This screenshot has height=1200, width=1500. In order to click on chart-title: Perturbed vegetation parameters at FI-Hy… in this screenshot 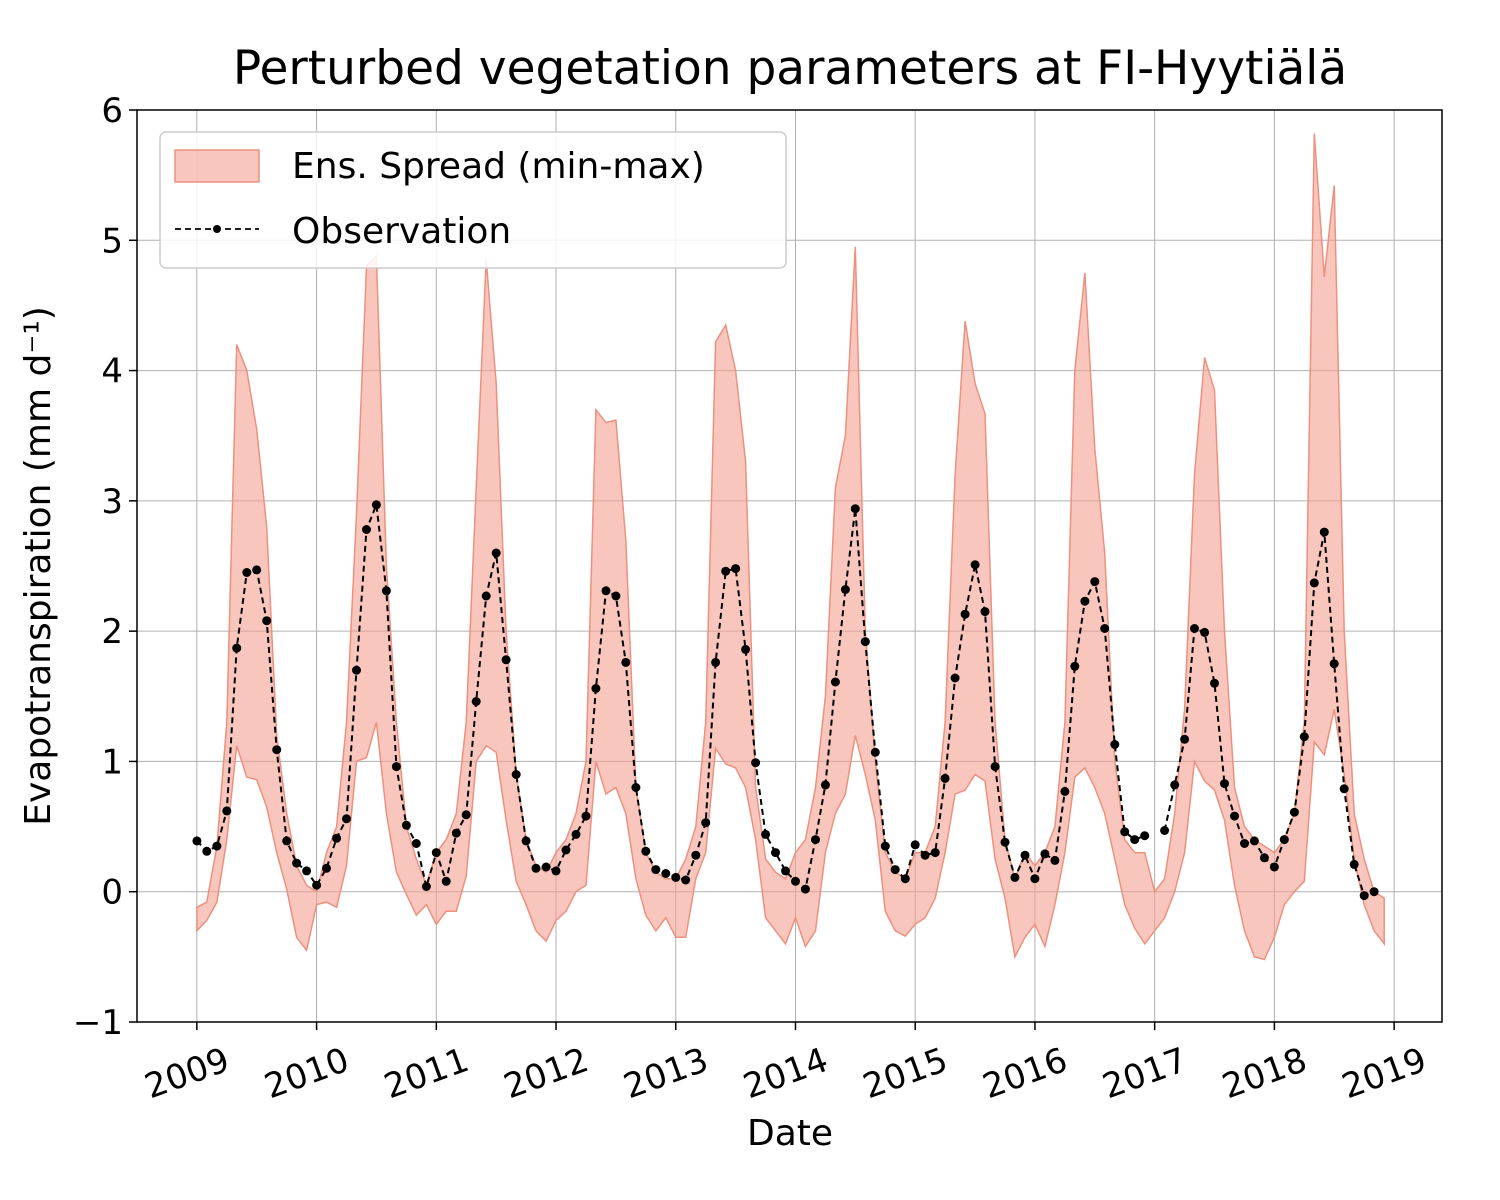, I will do `click(790, 68)`.